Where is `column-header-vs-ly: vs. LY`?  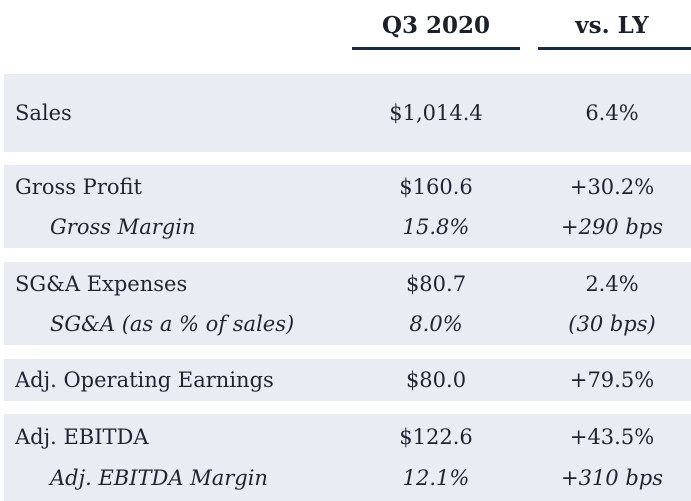 column-header-vs-ly: vs. LY is located at coordinates (612, 25).